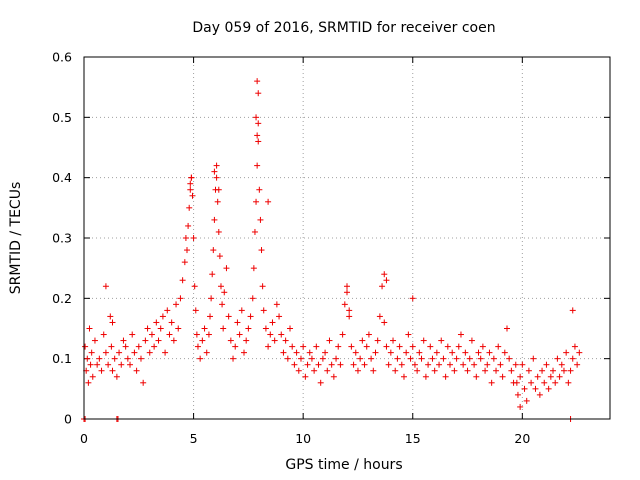 The width and height of the screenshot is (640, 480). What do you see at coordinates (62, 358) in the screenshot?
I see `y-tick-label: 0.1` at bounding box center [62, 358].